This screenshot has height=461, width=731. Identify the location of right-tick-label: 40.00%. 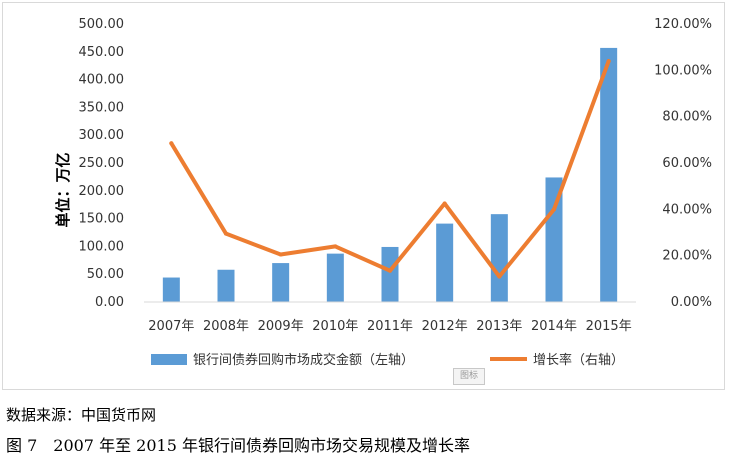
(687, 209).